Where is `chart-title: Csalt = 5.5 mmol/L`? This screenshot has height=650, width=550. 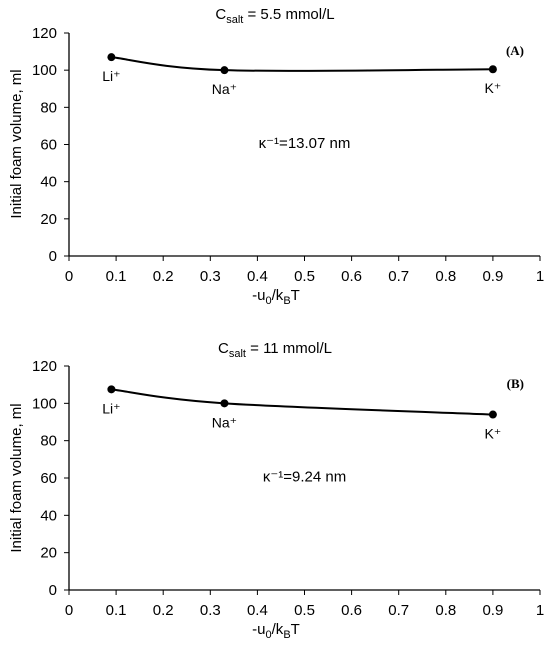 chart-title: Csalt = 5.5 mmol/L is located at coordinates (274, 16).